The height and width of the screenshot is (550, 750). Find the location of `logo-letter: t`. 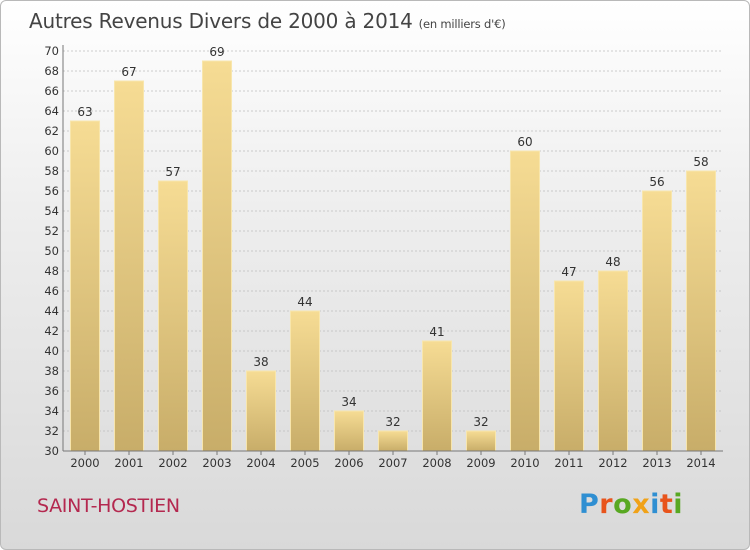

logo-letter: t is located at coordinates (666, 504).